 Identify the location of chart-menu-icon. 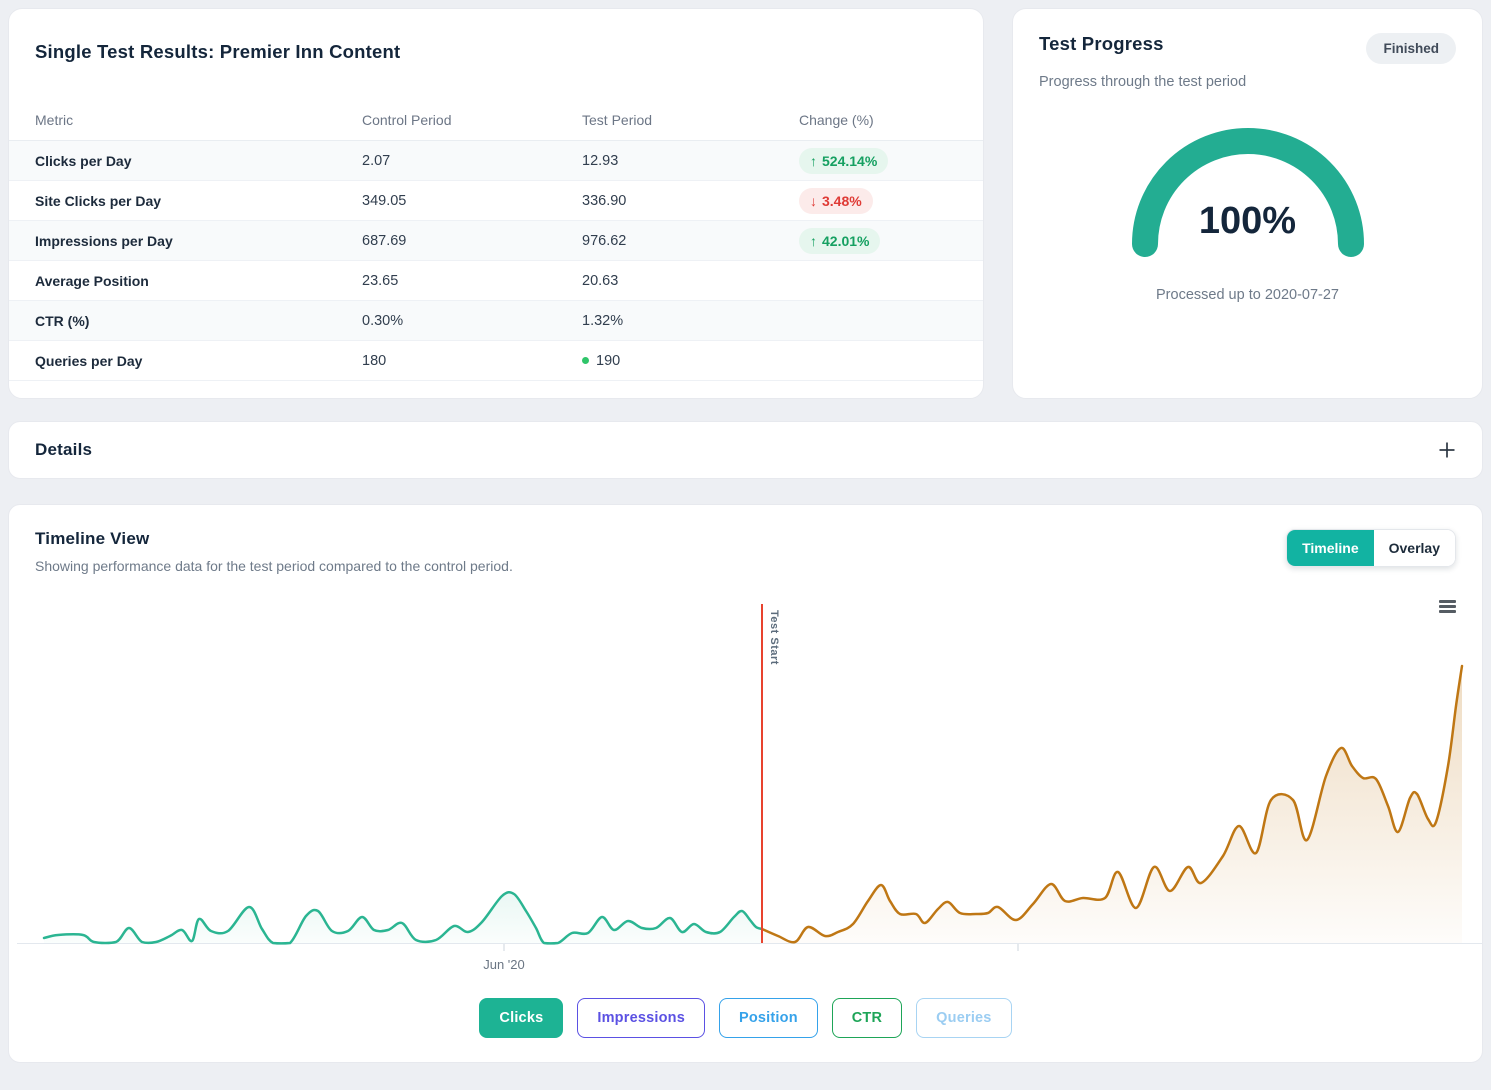
(1447, 608).